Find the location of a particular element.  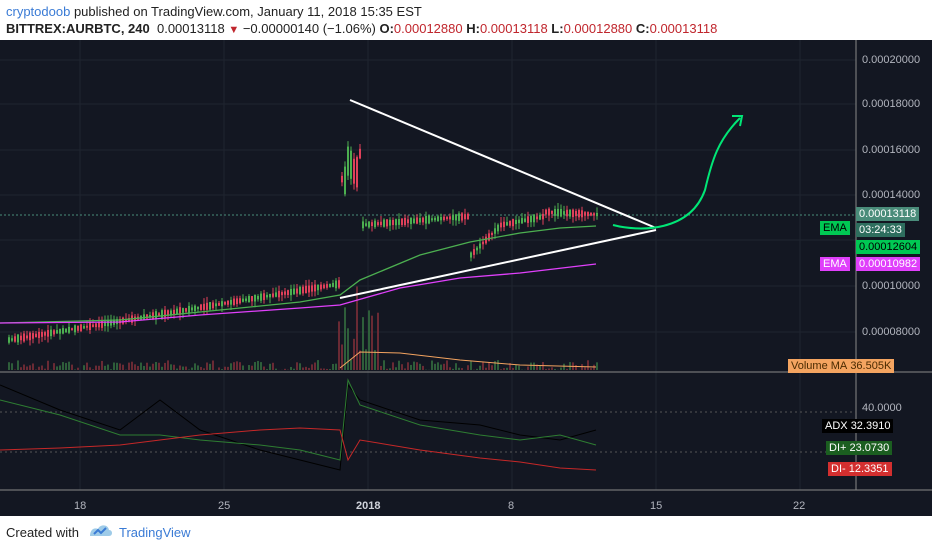

x-axis-label: 18 is located at coordinates (80, 506).